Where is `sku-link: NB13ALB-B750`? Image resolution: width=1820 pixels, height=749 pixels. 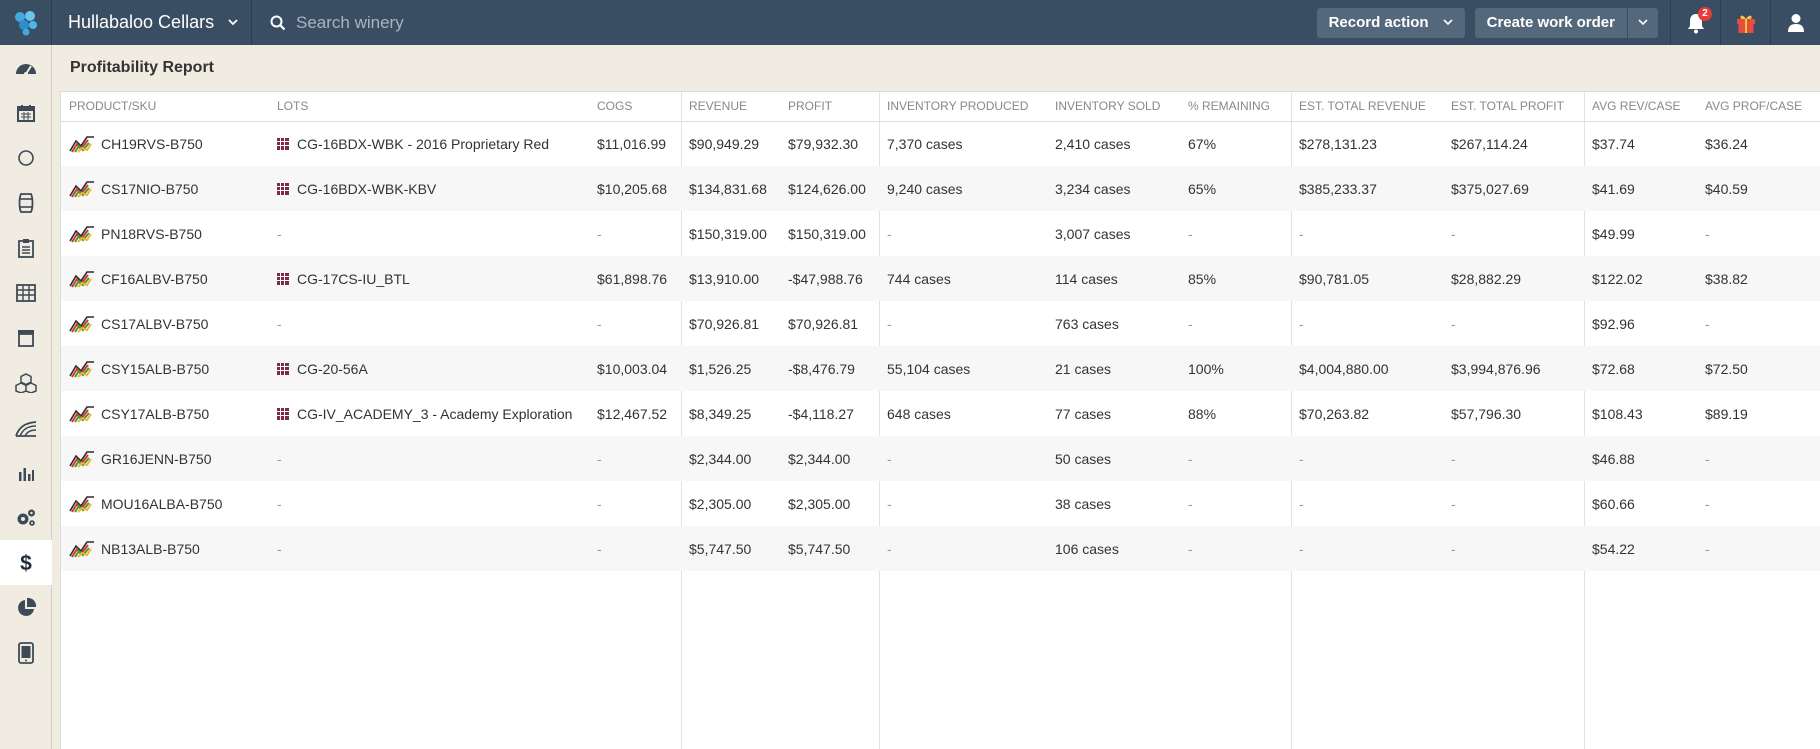 sku-link: NB13ALB-B750 is located at coordinates (169, 549).